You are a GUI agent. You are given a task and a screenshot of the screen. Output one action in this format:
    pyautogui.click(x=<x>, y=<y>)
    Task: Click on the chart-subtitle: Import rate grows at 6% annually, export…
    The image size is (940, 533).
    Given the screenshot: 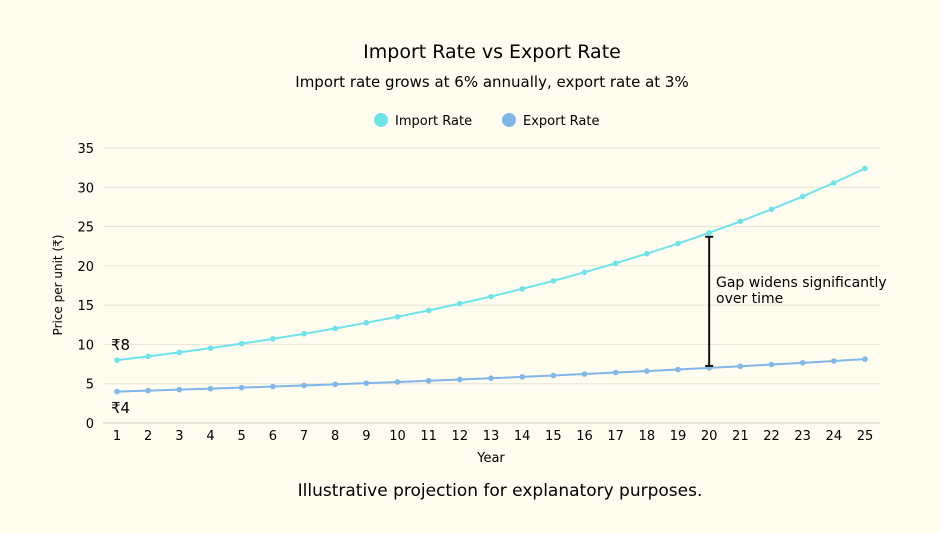 What is the action you would take?
    pyautogui.click(x=491, y=82)
    